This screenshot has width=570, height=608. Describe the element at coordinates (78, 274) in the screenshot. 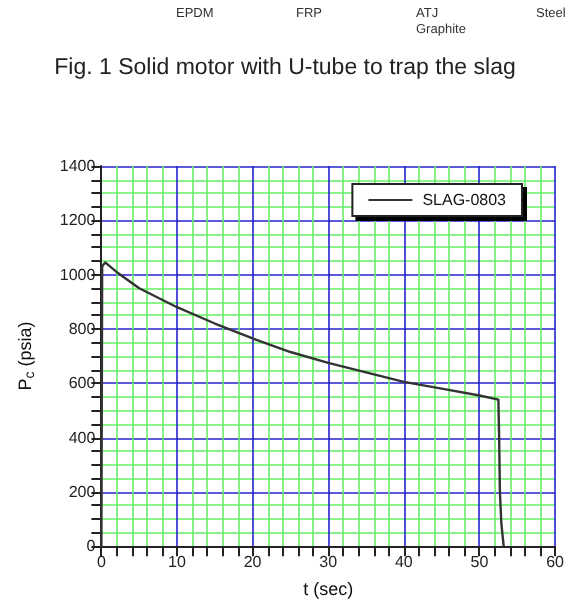

I see `y-tick-label: 1000` at that location.